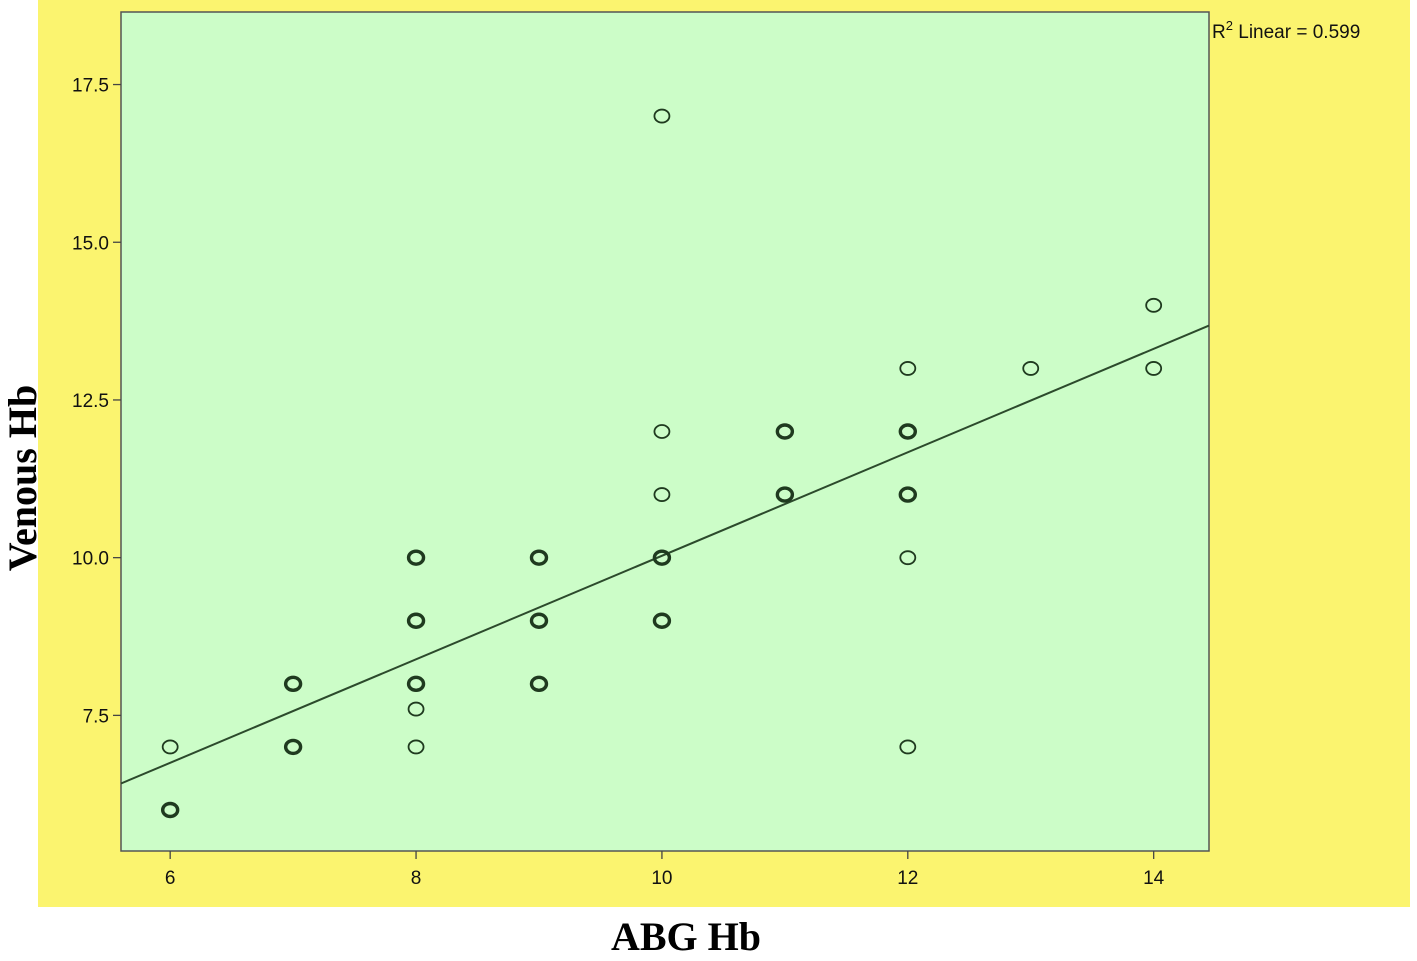  What do you see at coordinates (90, 559) in the screenshot?
I see `y-tick-label: 10.0` at bounding box center [90, 559].